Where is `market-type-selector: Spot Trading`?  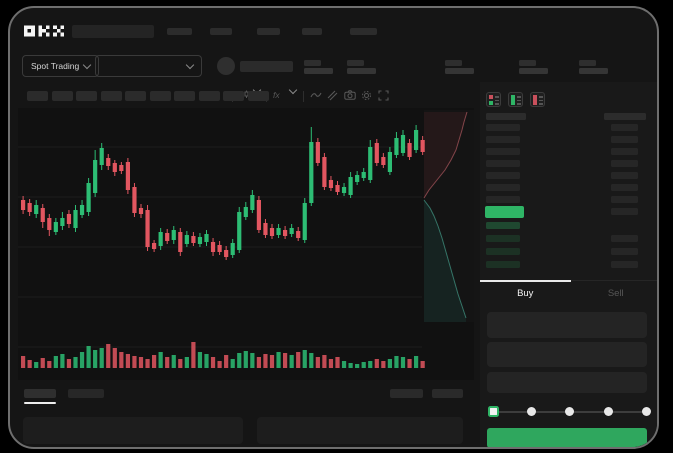
market-type-selector: Spot Trading is located at coordinates (61, 66).